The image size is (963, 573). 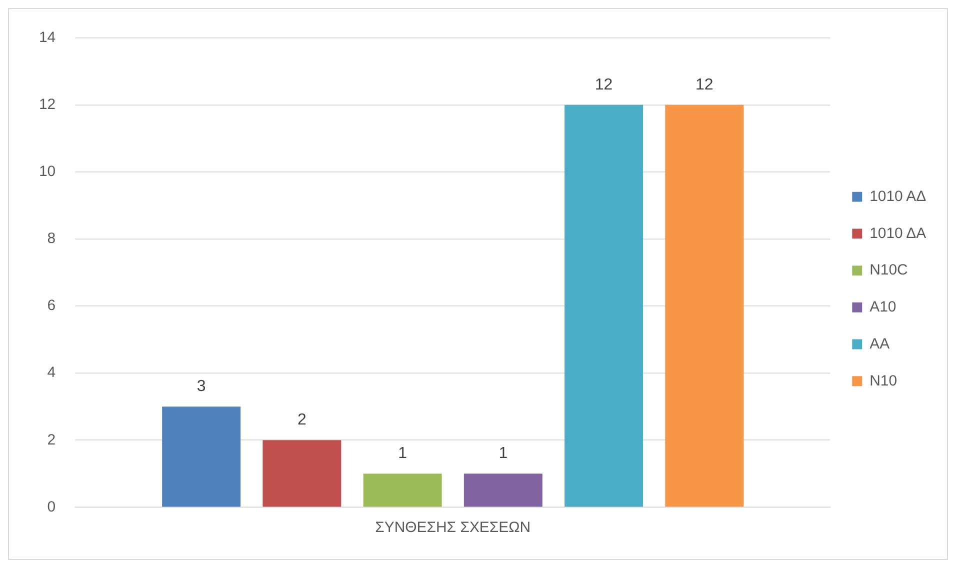 I want to click on x-tick-label: ΣΥΝΘΕΣΗΣ ΣΧΕΣΕΩΝ, so click(x=453, y=527).